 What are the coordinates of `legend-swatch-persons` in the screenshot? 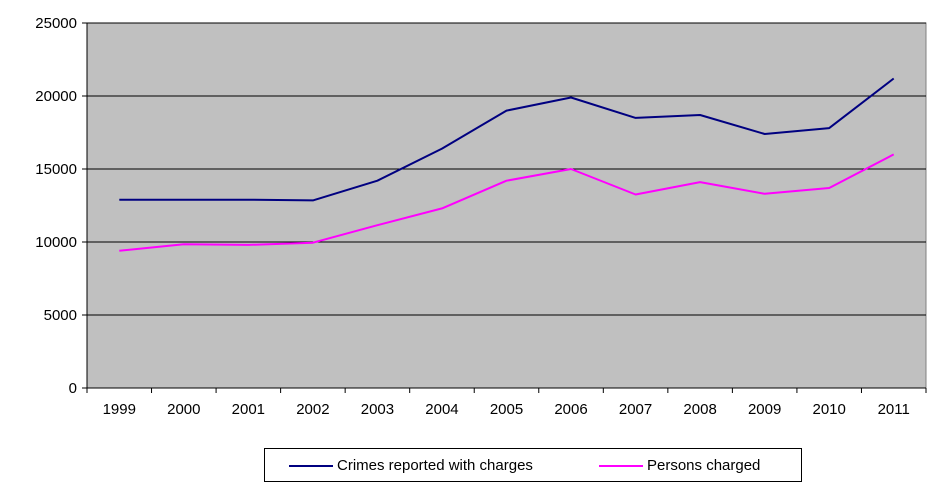 It's located at (621, 466).